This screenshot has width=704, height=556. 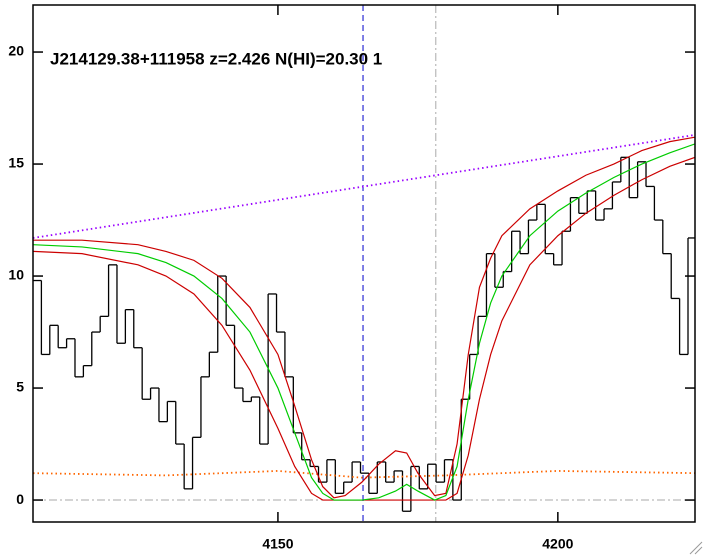 What do you see at coordinates (20, 499) in the screenshot?
I see `y-tick-label: 0` at bounding box center [20, 499].